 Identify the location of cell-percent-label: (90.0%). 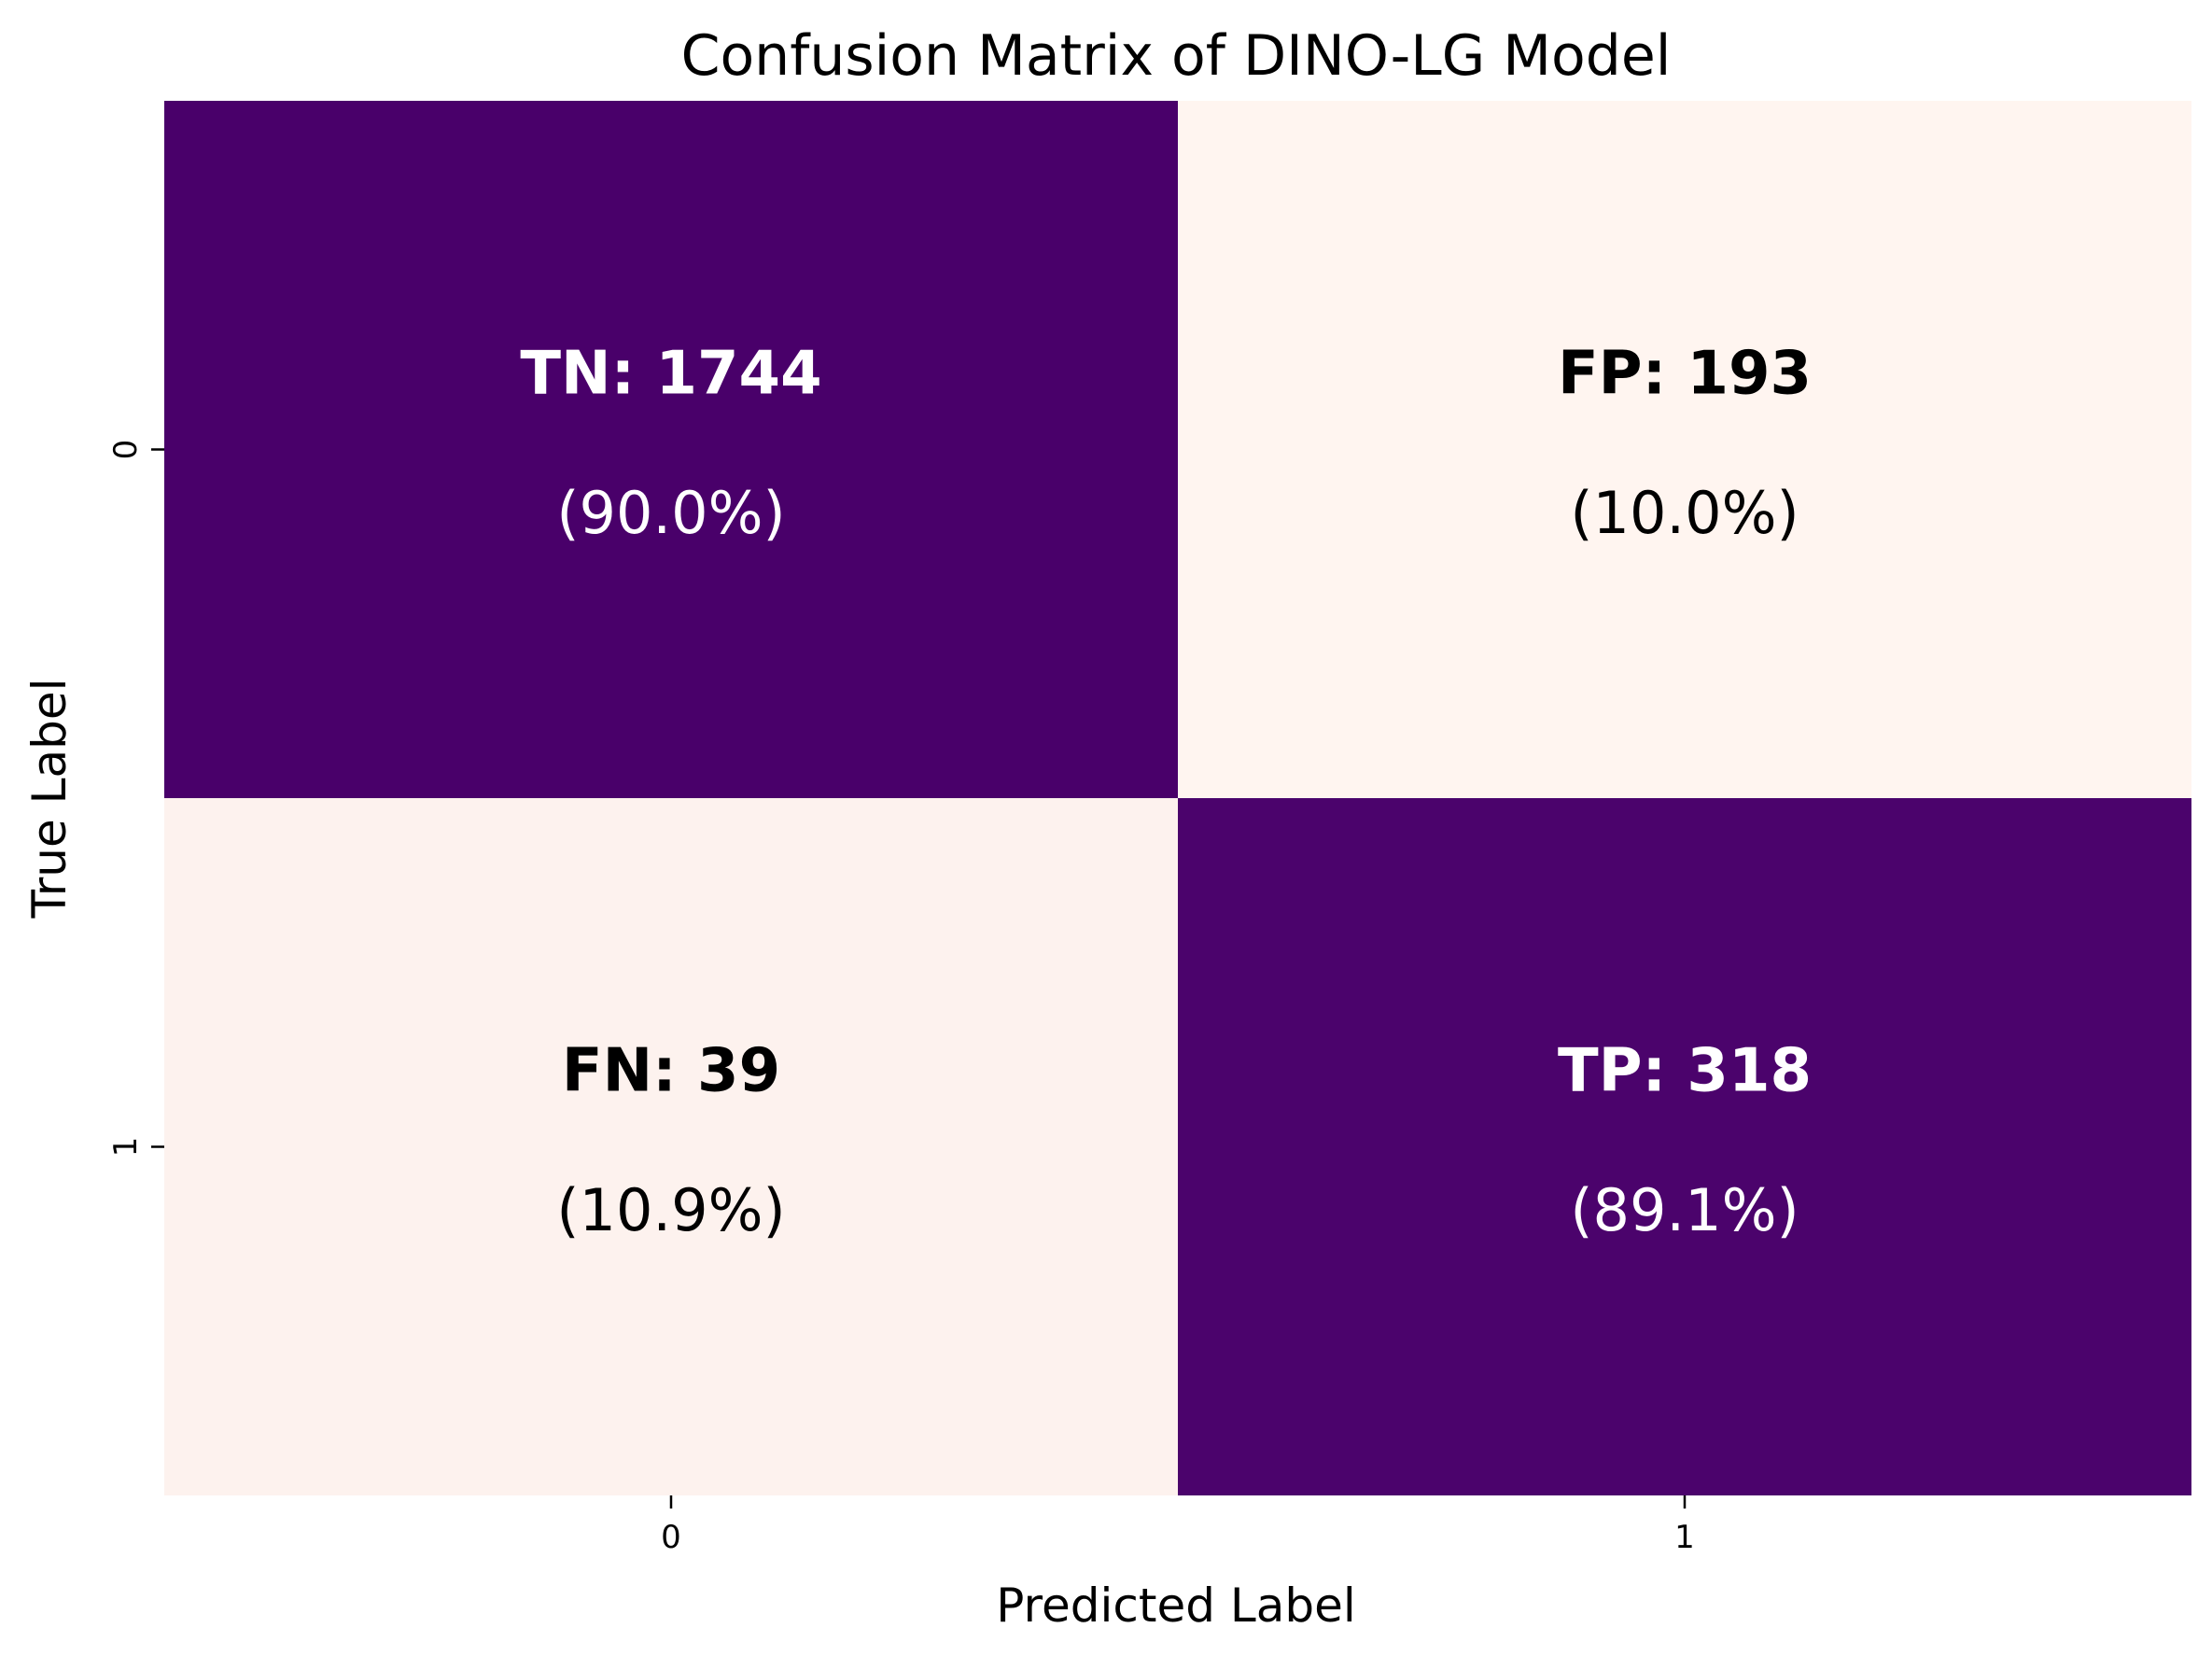
(670, 513).